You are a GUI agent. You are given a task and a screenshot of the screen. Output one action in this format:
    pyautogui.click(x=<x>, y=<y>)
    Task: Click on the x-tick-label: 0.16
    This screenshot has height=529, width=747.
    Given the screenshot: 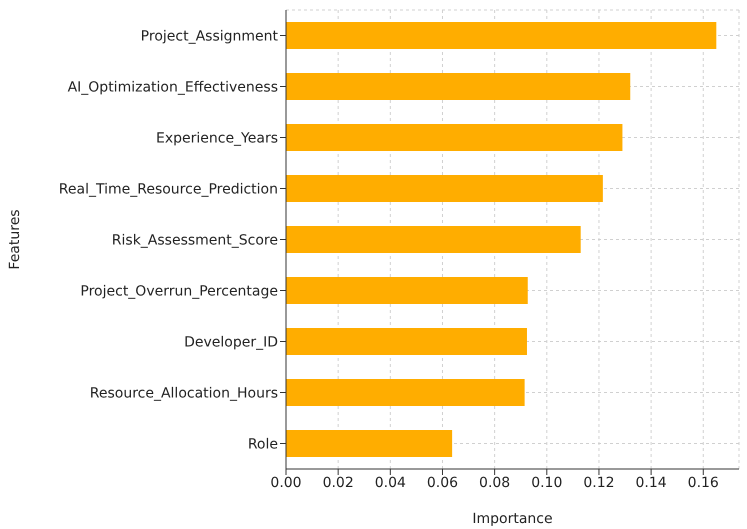 What is the action you would take?
    pyautogui.click(x=703, y=482)
    